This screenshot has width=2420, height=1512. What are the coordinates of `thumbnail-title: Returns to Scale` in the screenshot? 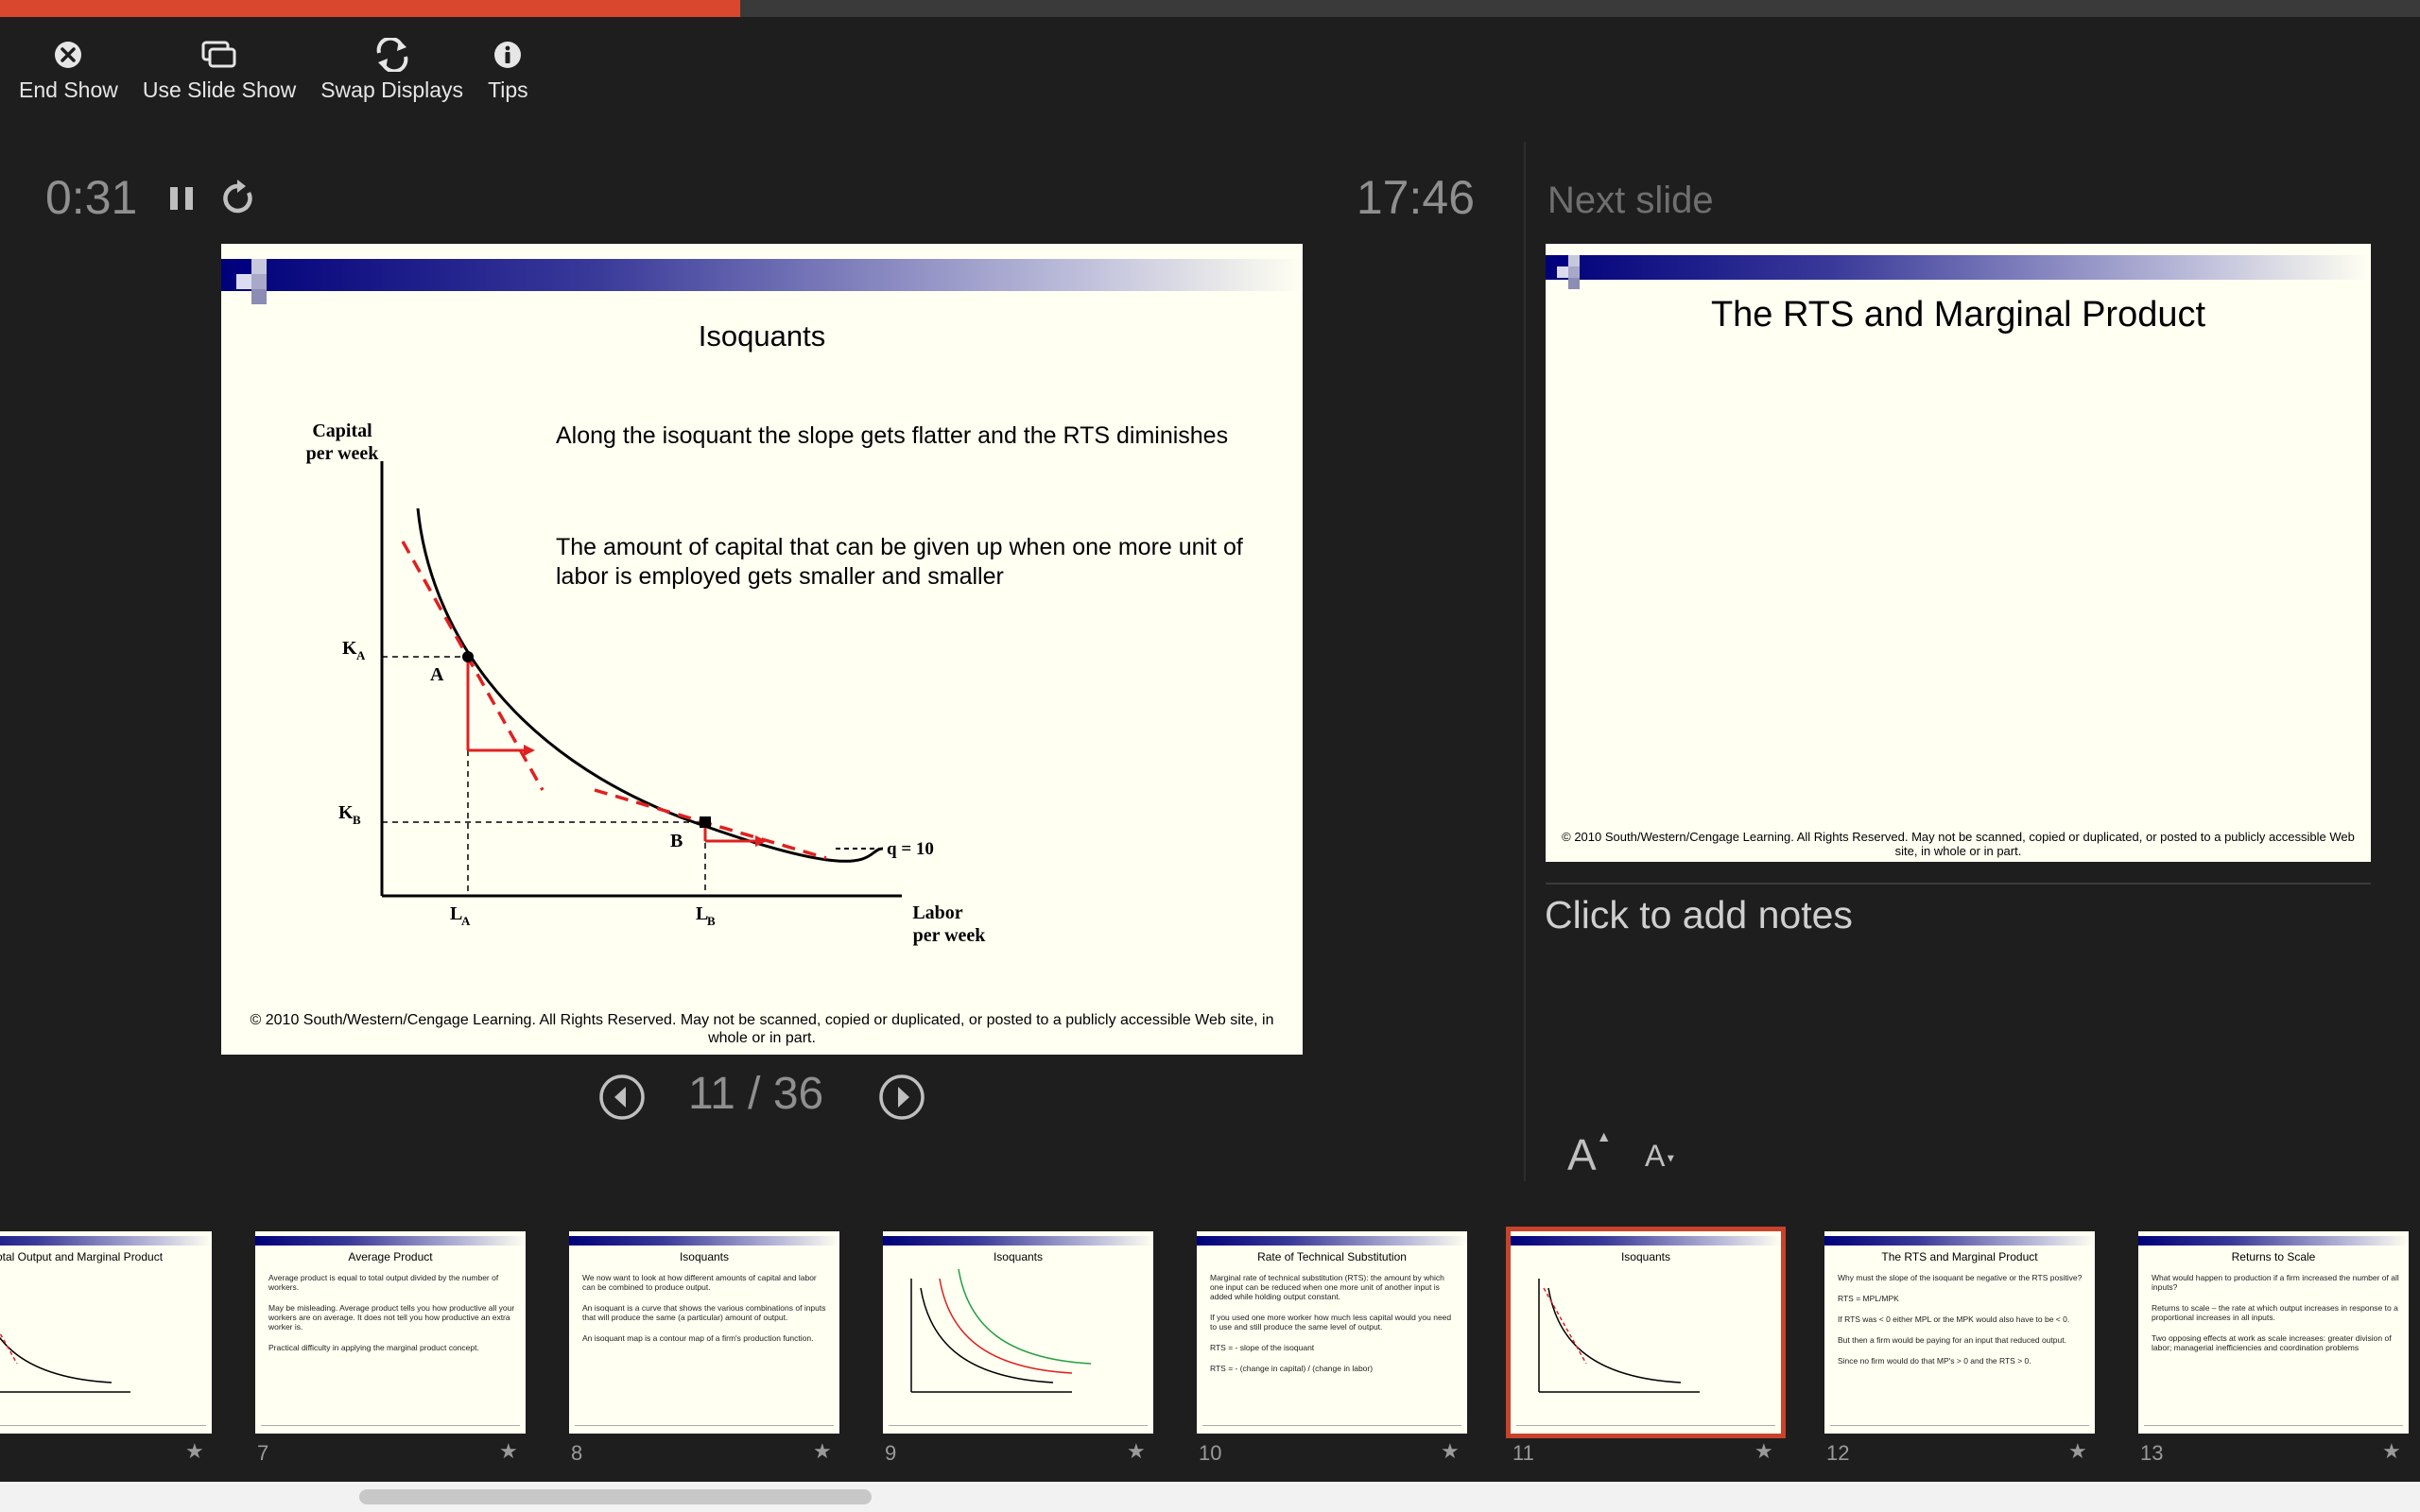 It's located at (2273, 1256).